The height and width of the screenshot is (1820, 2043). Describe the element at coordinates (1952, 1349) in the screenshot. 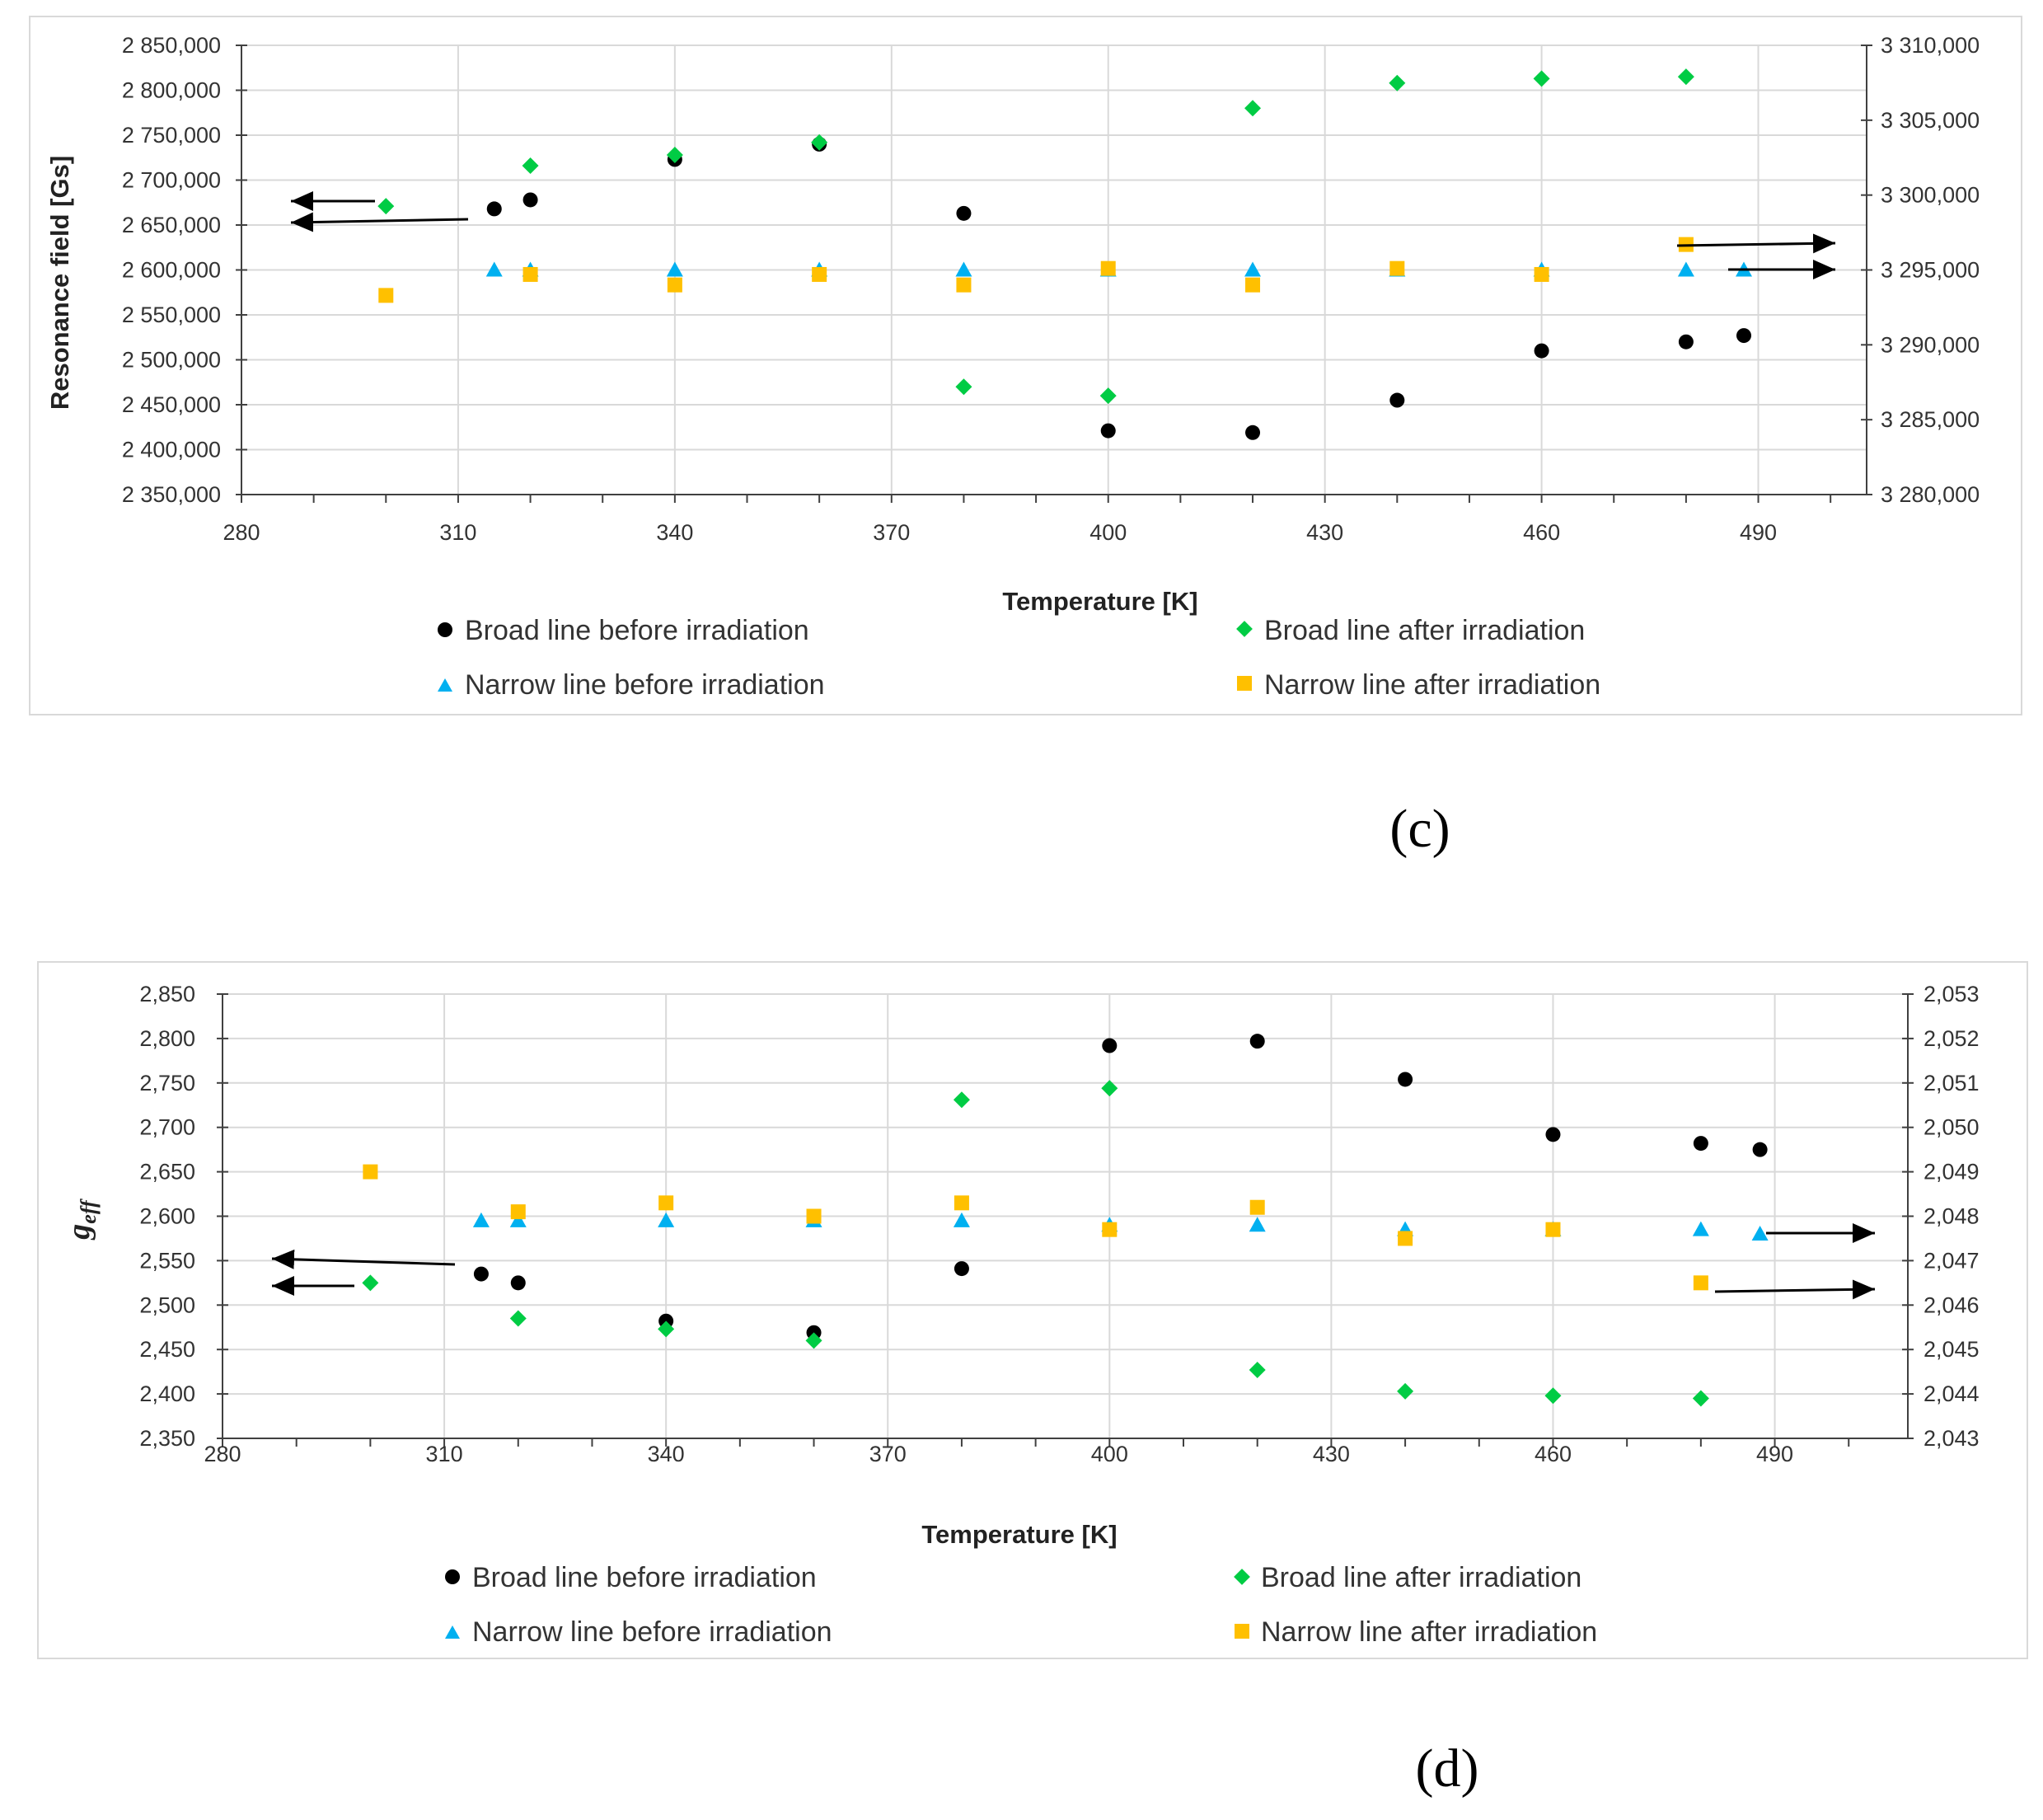

I see `y-right-tick-label: 2,045` at that location.